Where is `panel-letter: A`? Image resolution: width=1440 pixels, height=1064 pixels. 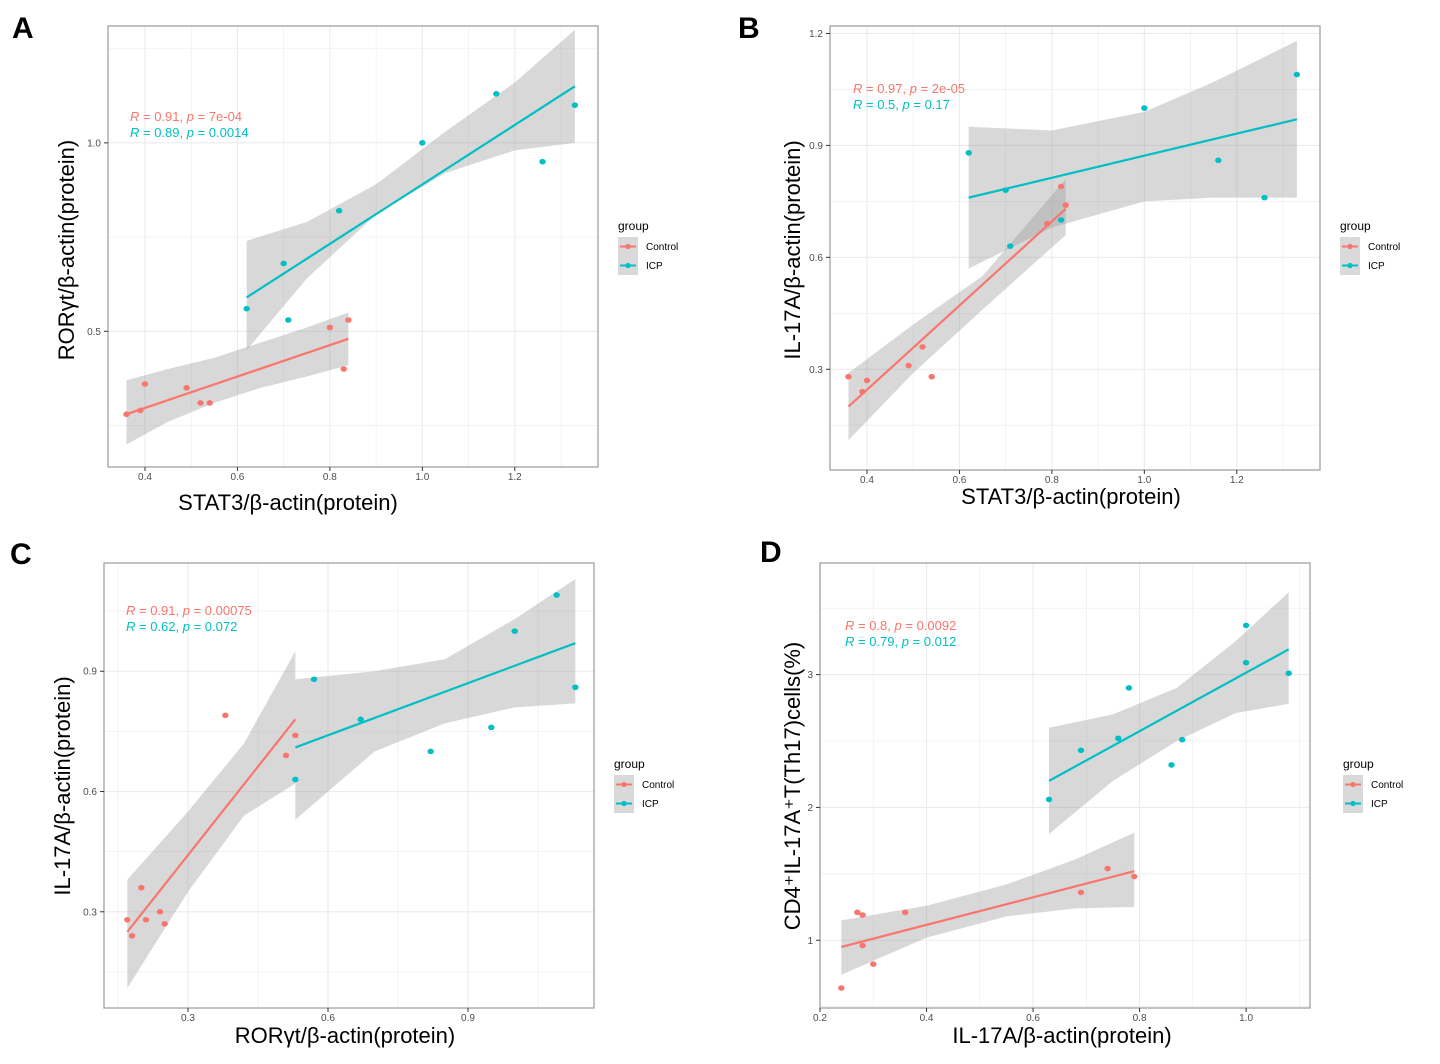 panel-letter: A is located at coordinates (23, 28).